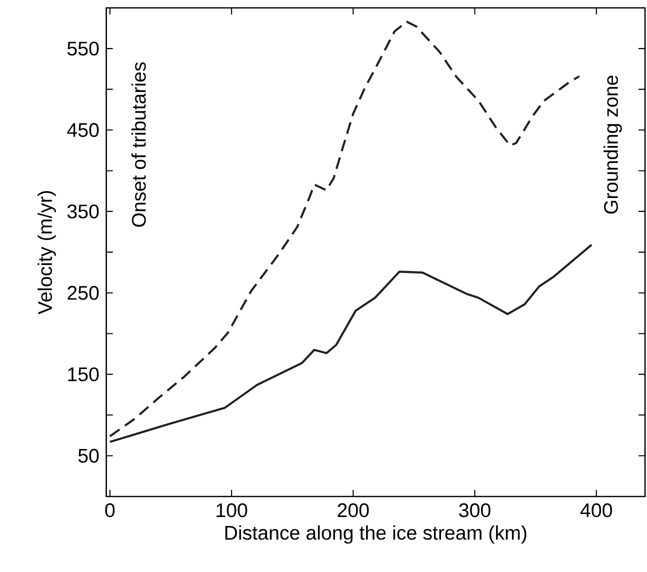  Describe the element at coordinates (232, 510) in the screenshot. I see `x-tick-label: 100` at that location.